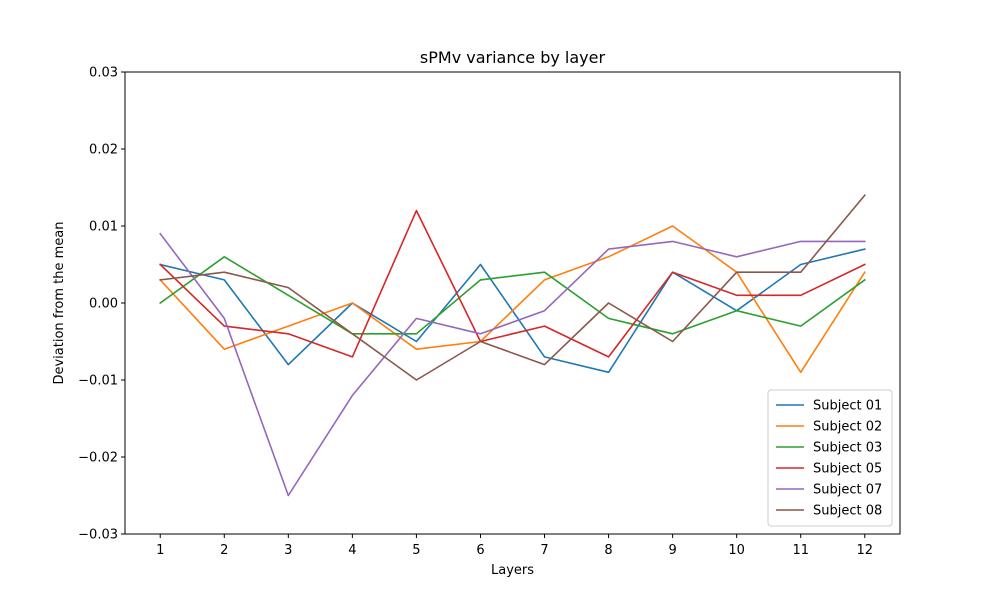  I want to click on x-tick-label: 6, so click(480, 550).